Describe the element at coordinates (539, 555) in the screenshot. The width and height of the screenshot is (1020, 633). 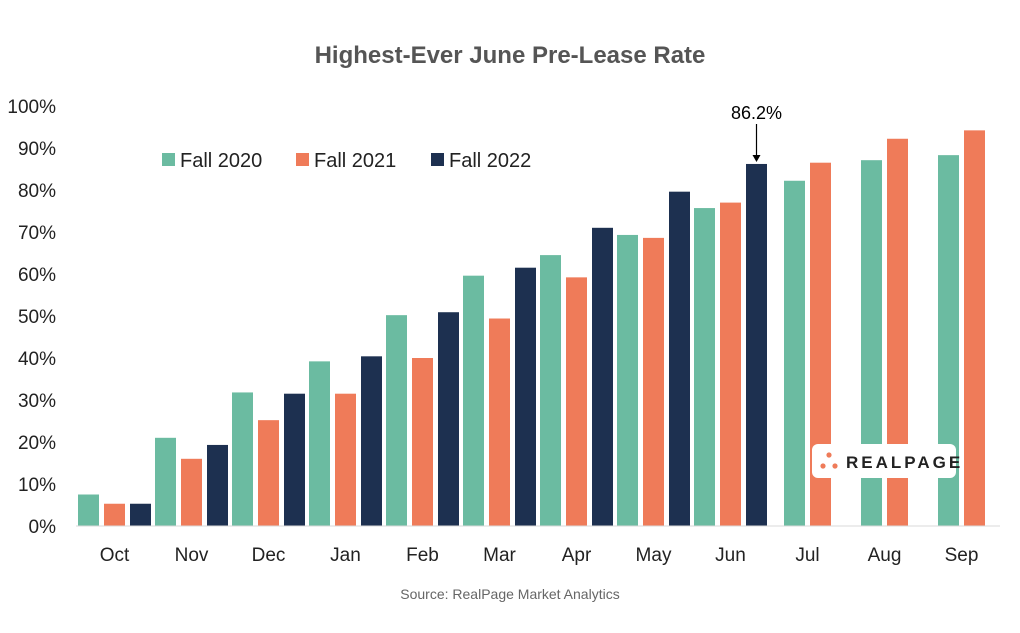
I see `x-axis: Oct Nov Dec Jan Feb Mar Apr May Jun Jul Aug Sep` at that location.